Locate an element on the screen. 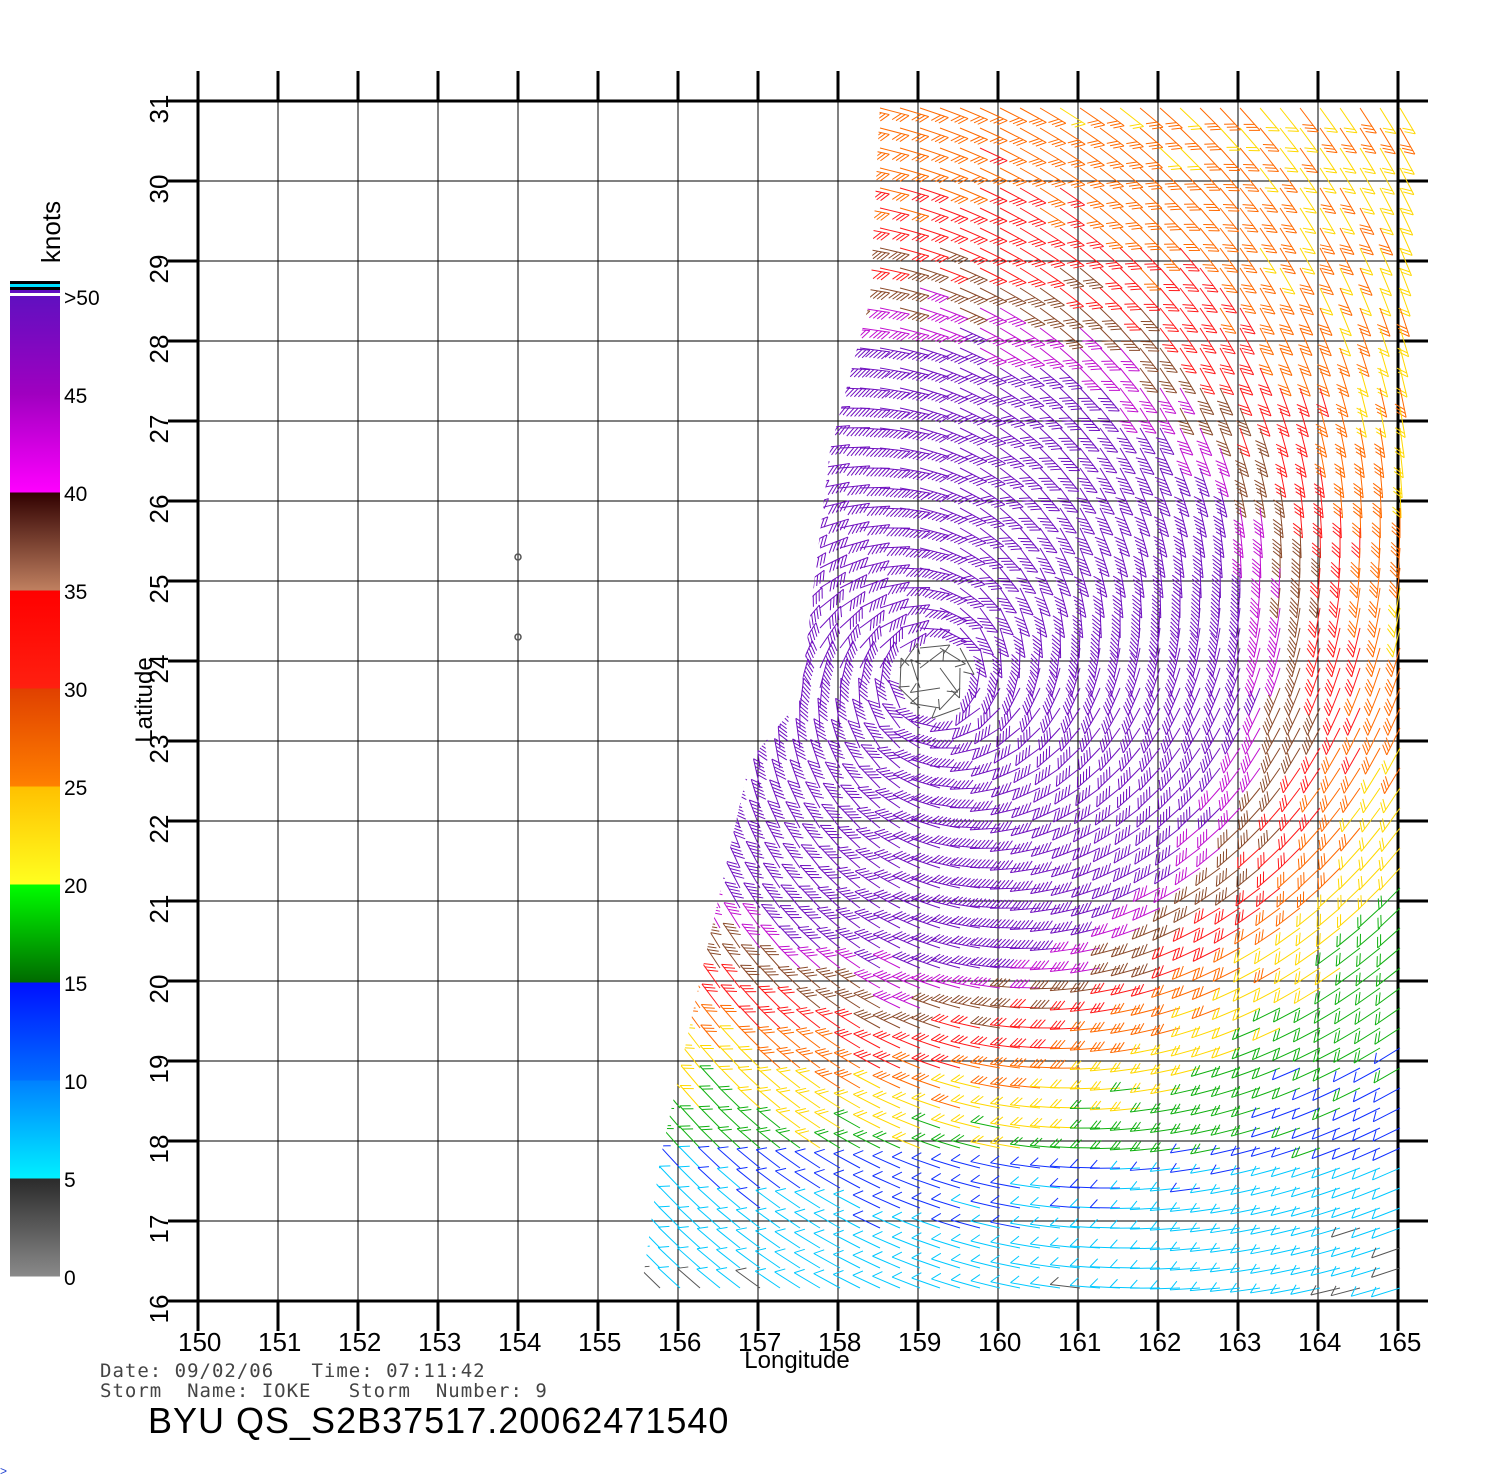  colorbar-label: 30 is located at coordinates (75, 690).